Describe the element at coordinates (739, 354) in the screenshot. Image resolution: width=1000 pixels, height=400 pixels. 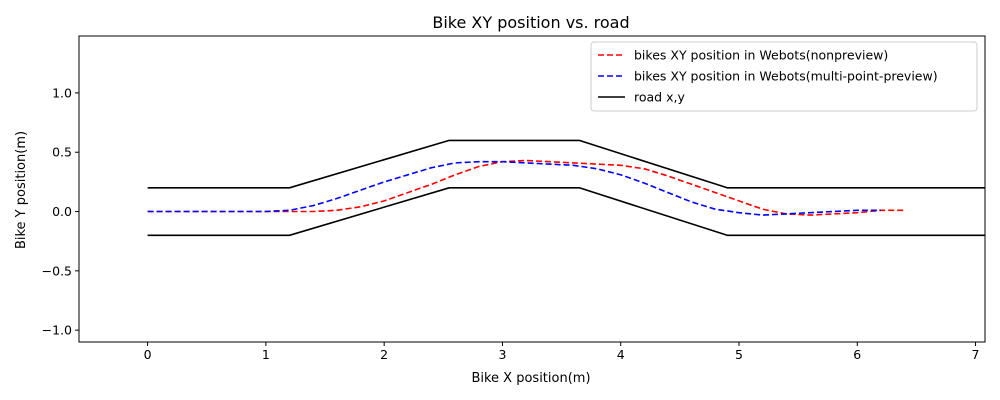
I see `x-tick-label: 5` at that location.